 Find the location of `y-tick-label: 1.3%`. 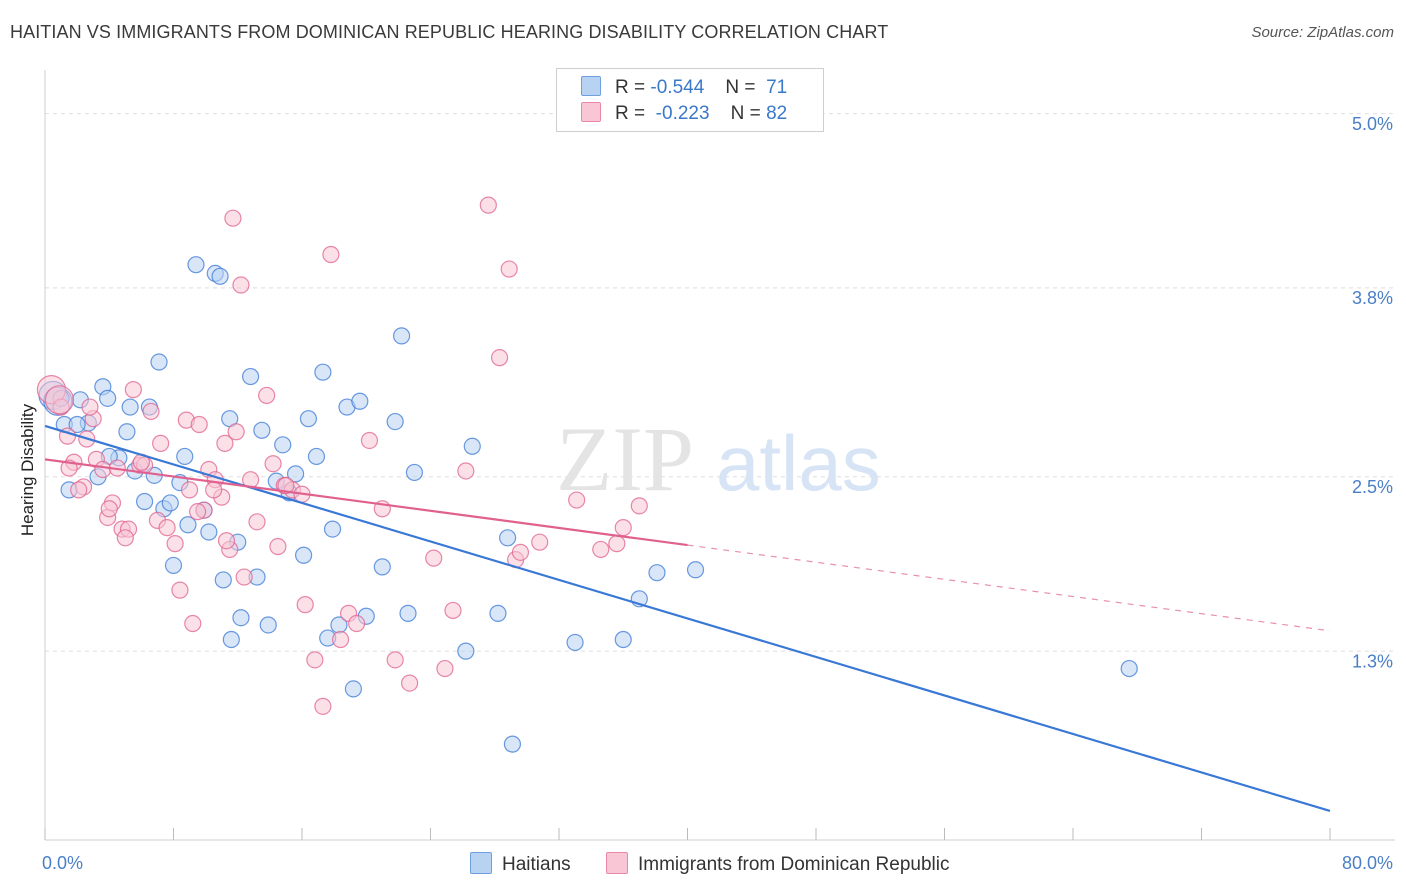

y-tick-label: 1.3% is located at coordinates (1372, 661).